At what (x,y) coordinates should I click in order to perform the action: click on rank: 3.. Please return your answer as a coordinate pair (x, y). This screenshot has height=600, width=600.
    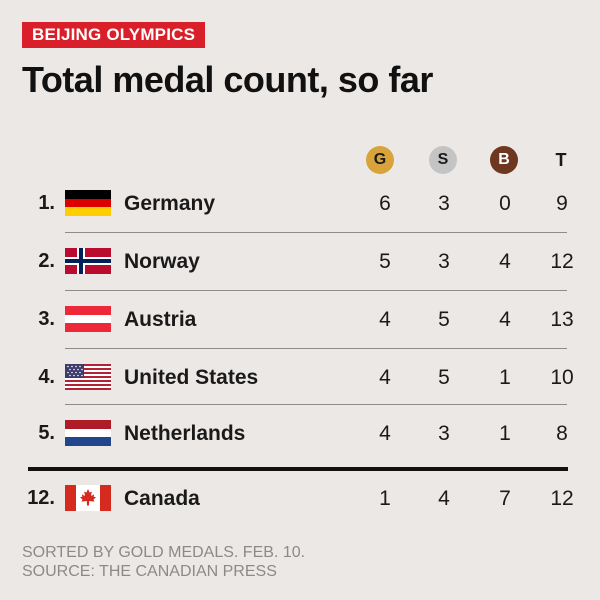
    Looking at the image, I should click on (46, 319).